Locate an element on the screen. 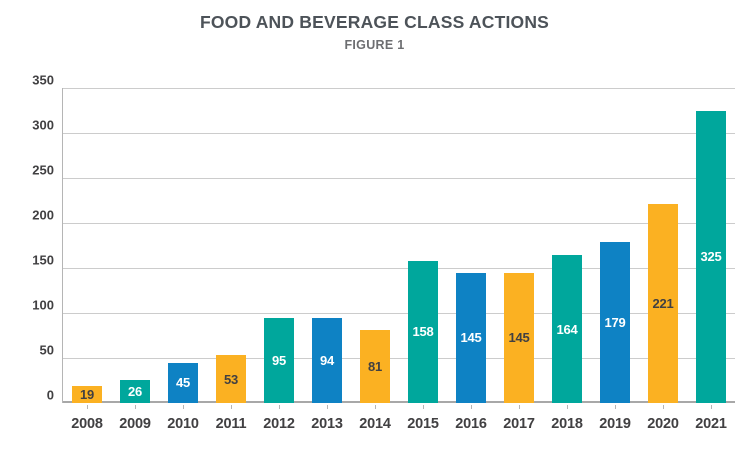  x-axis-tick-label: 2019 is located at coordinates (615, 424).